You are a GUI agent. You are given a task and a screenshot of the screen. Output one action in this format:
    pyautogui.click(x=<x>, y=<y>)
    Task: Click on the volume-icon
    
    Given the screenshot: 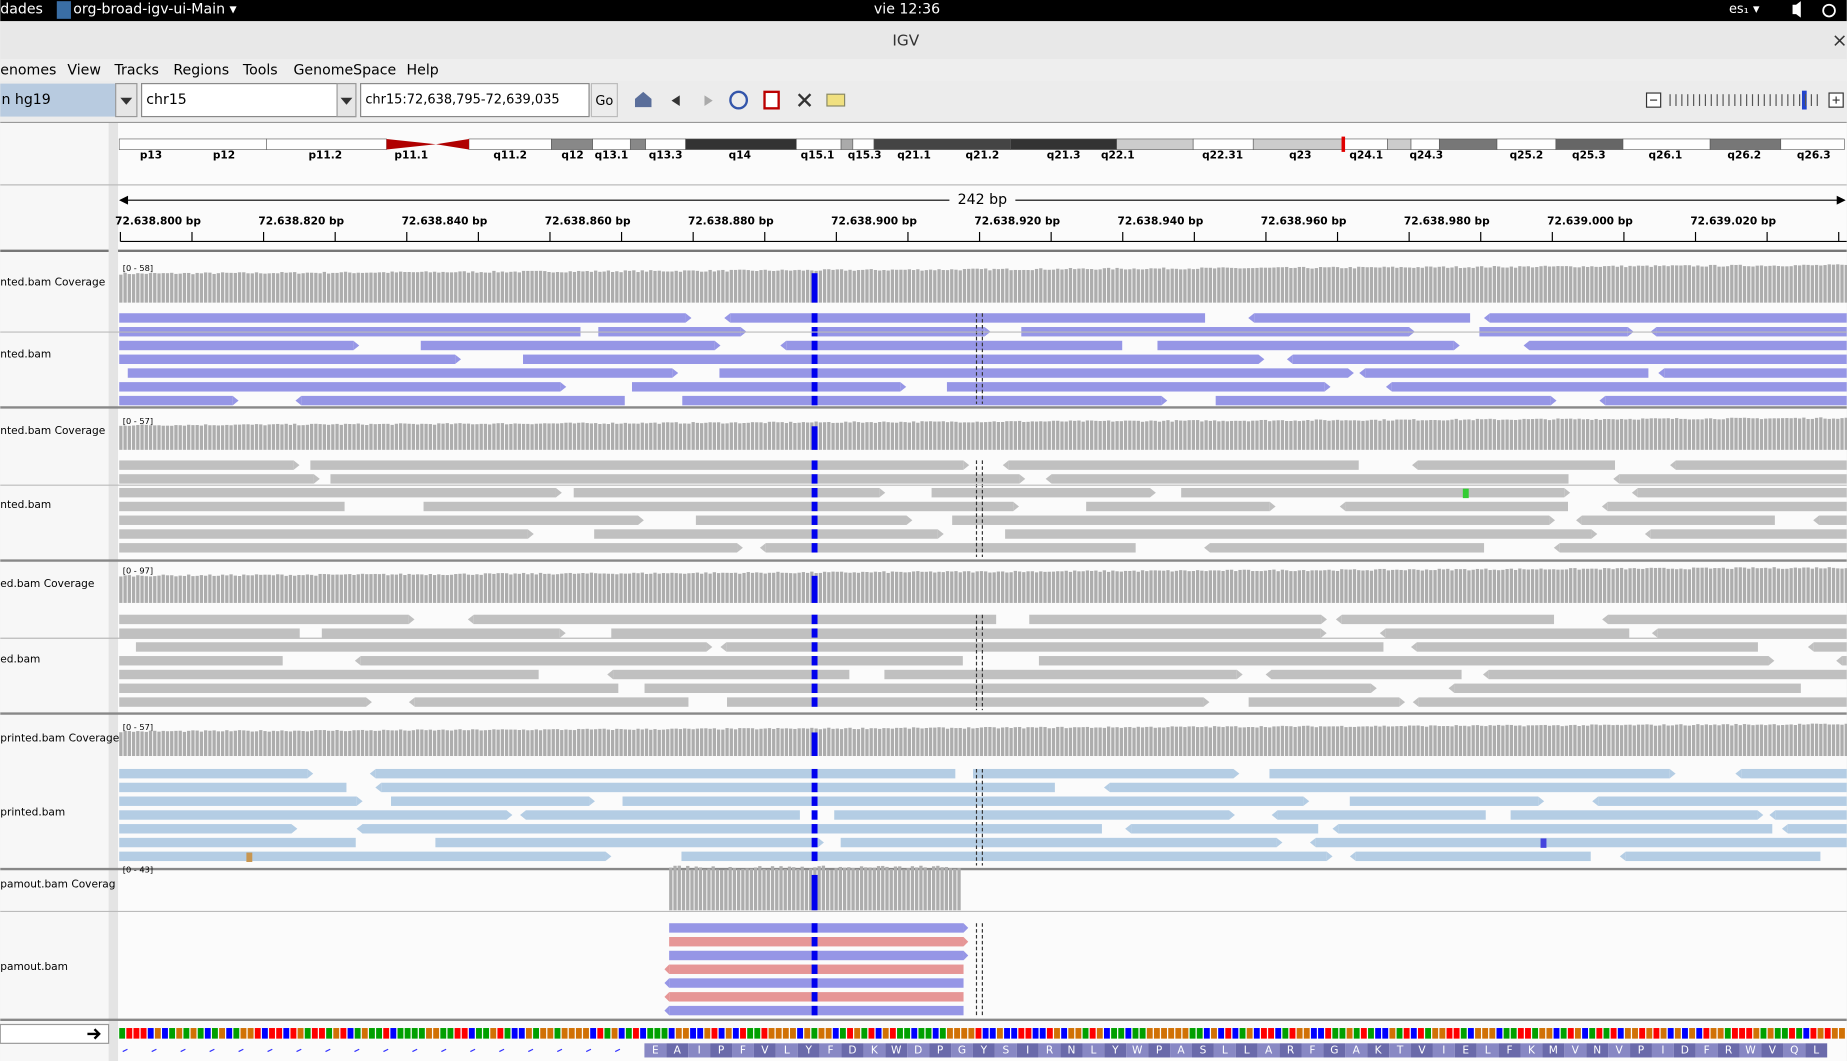 What is the action you would take?
    pyautogui.click(x=1796, y=9)
    